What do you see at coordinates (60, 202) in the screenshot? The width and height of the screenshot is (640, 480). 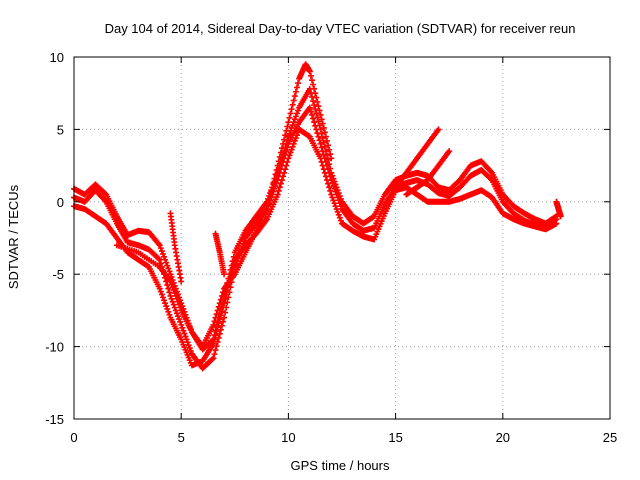 I see `y-tick-label: 0` at bounding box center [60, 202].